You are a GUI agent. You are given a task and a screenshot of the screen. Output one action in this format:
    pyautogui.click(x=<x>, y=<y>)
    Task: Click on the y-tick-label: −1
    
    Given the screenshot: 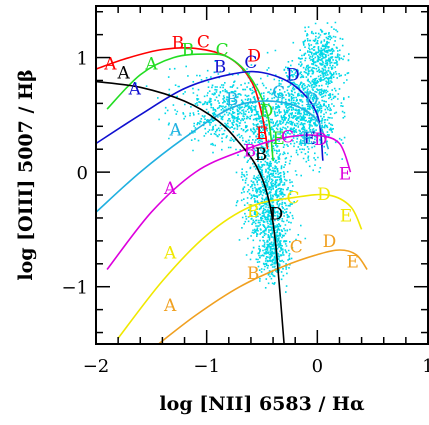 What is the action you would take?
    pyautogui.click(x=74, y=288)
    